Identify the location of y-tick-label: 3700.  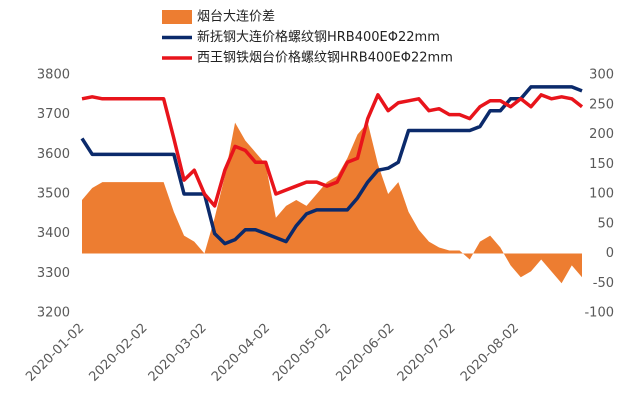
(53, 114).